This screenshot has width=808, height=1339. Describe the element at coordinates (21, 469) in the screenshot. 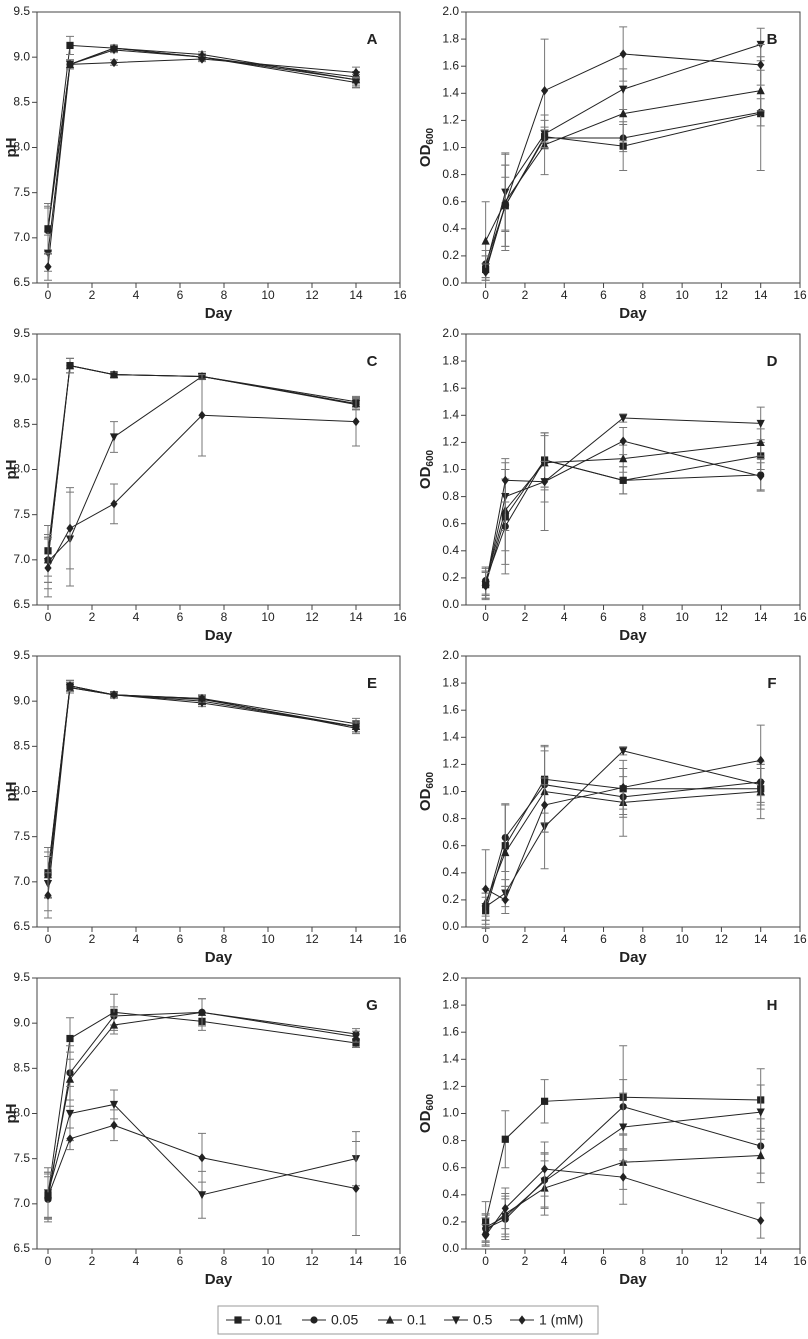

I see `y-tick-label: 8.0` at that location.